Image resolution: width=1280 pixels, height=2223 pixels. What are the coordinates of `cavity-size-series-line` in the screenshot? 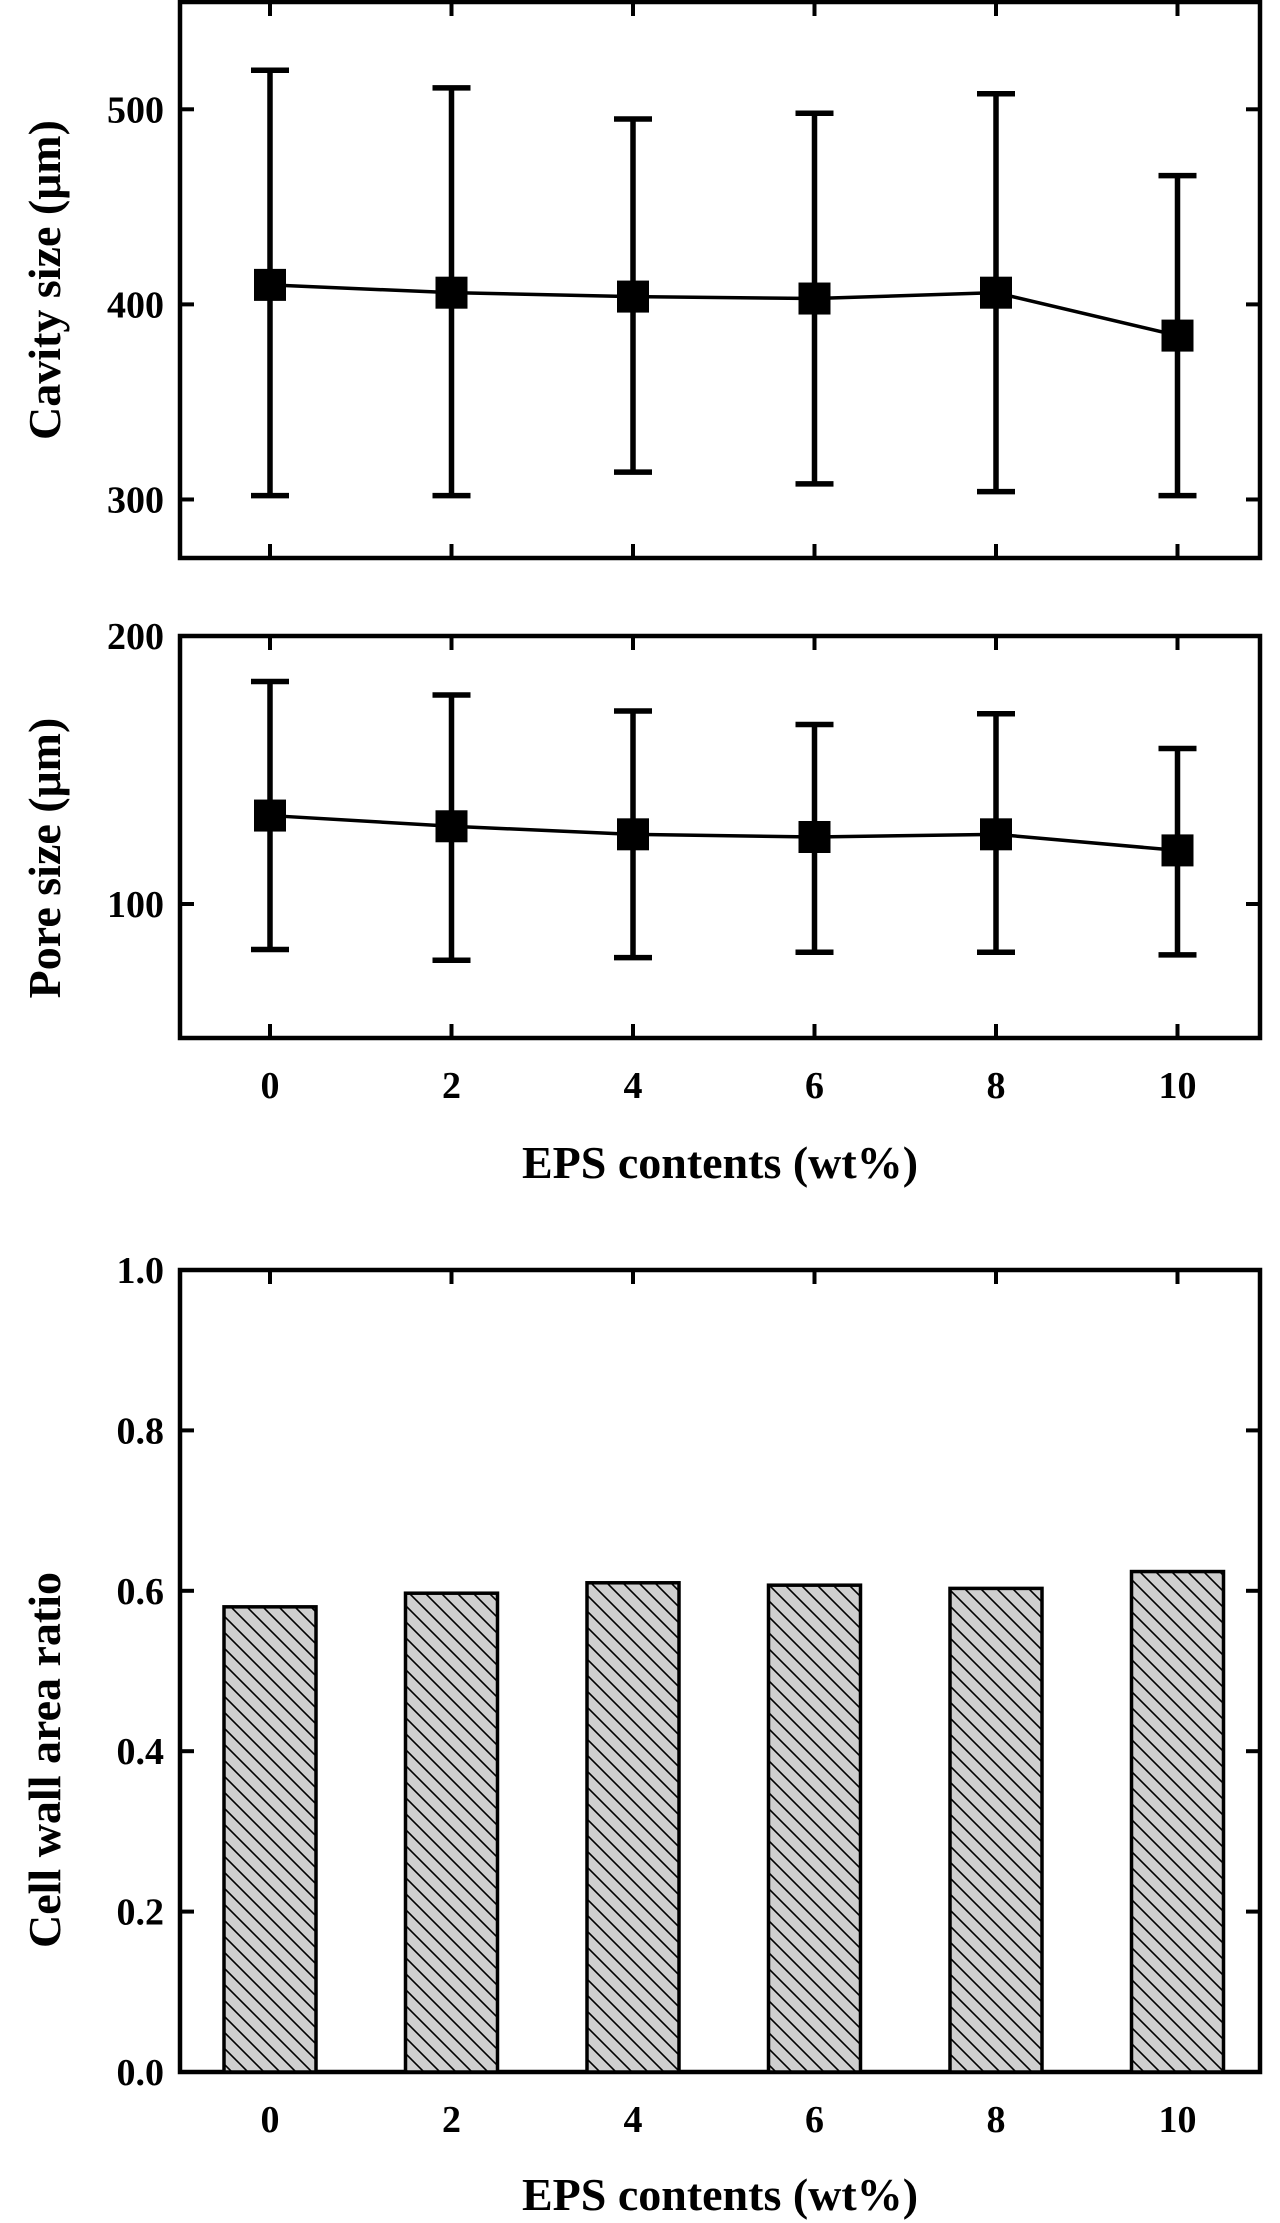 It's located at (723, 310).